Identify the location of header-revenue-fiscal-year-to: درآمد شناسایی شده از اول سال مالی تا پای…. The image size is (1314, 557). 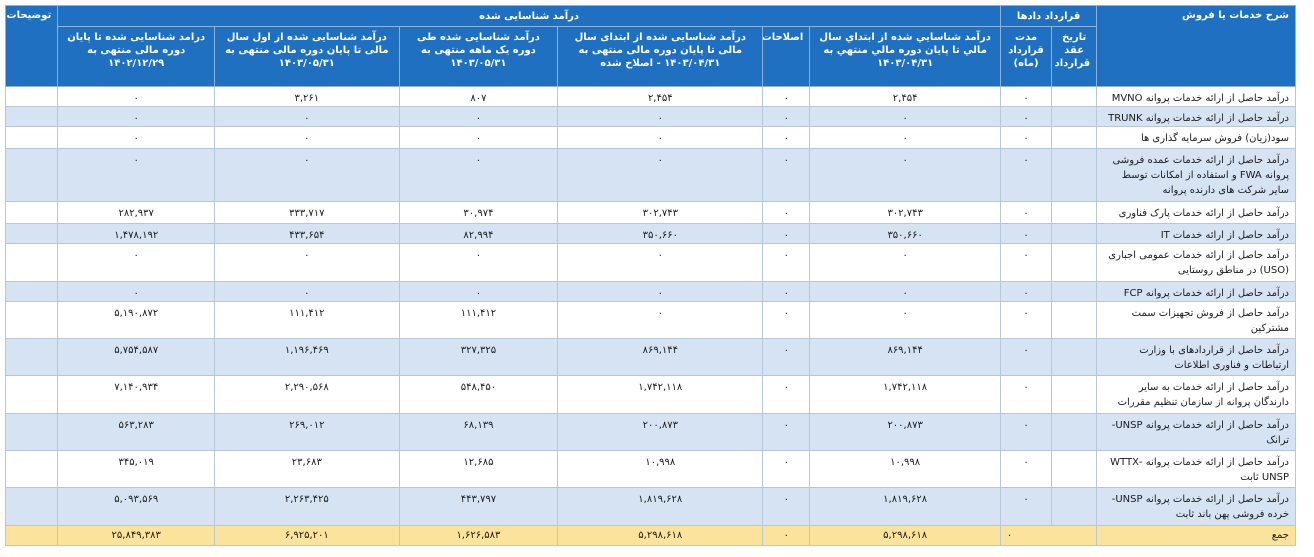
(307, 56).